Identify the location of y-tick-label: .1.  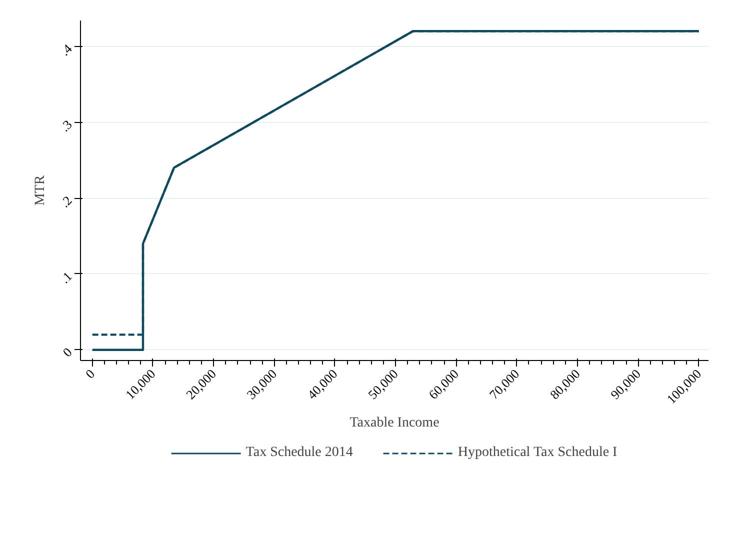
(66, 277).